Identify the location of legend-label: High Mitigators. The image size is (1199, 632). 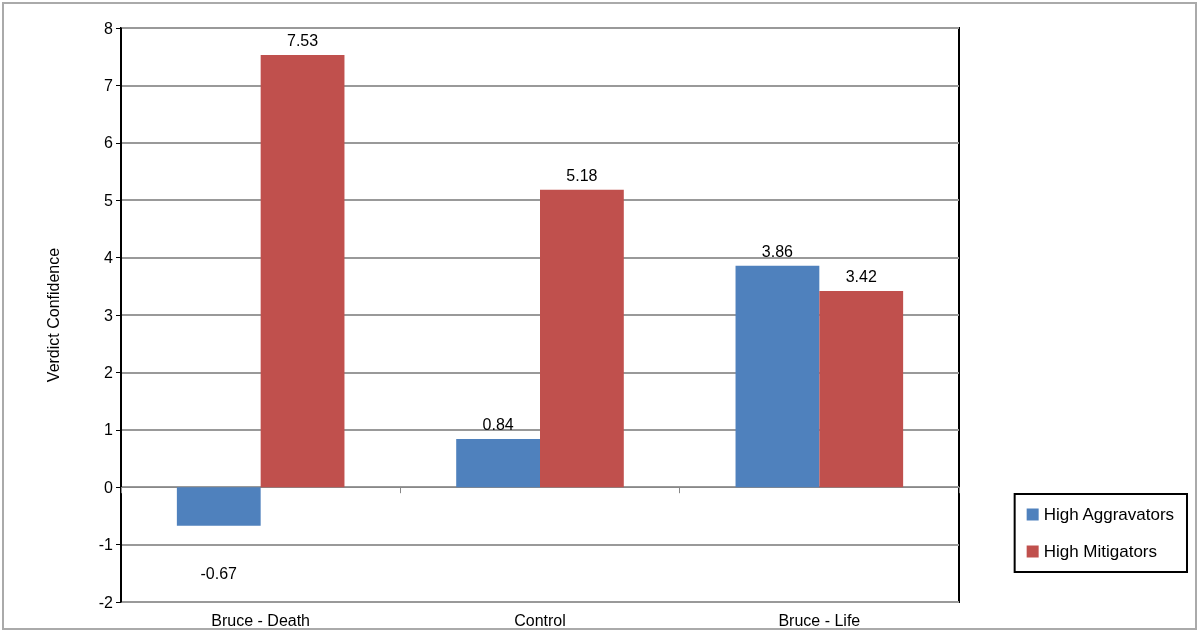
(1100, 551).